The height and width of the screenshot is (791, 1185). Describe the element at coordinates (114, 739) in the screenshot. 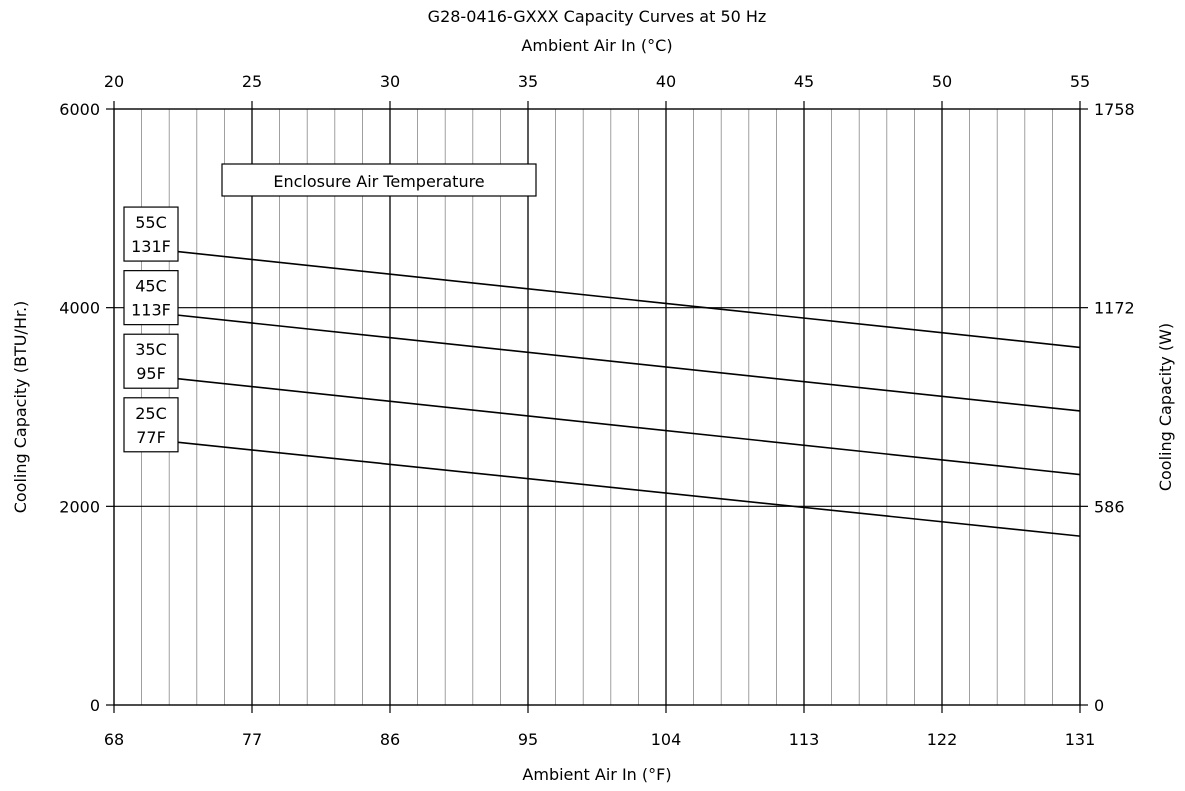

I see `x-tick-label: 68` at that location.